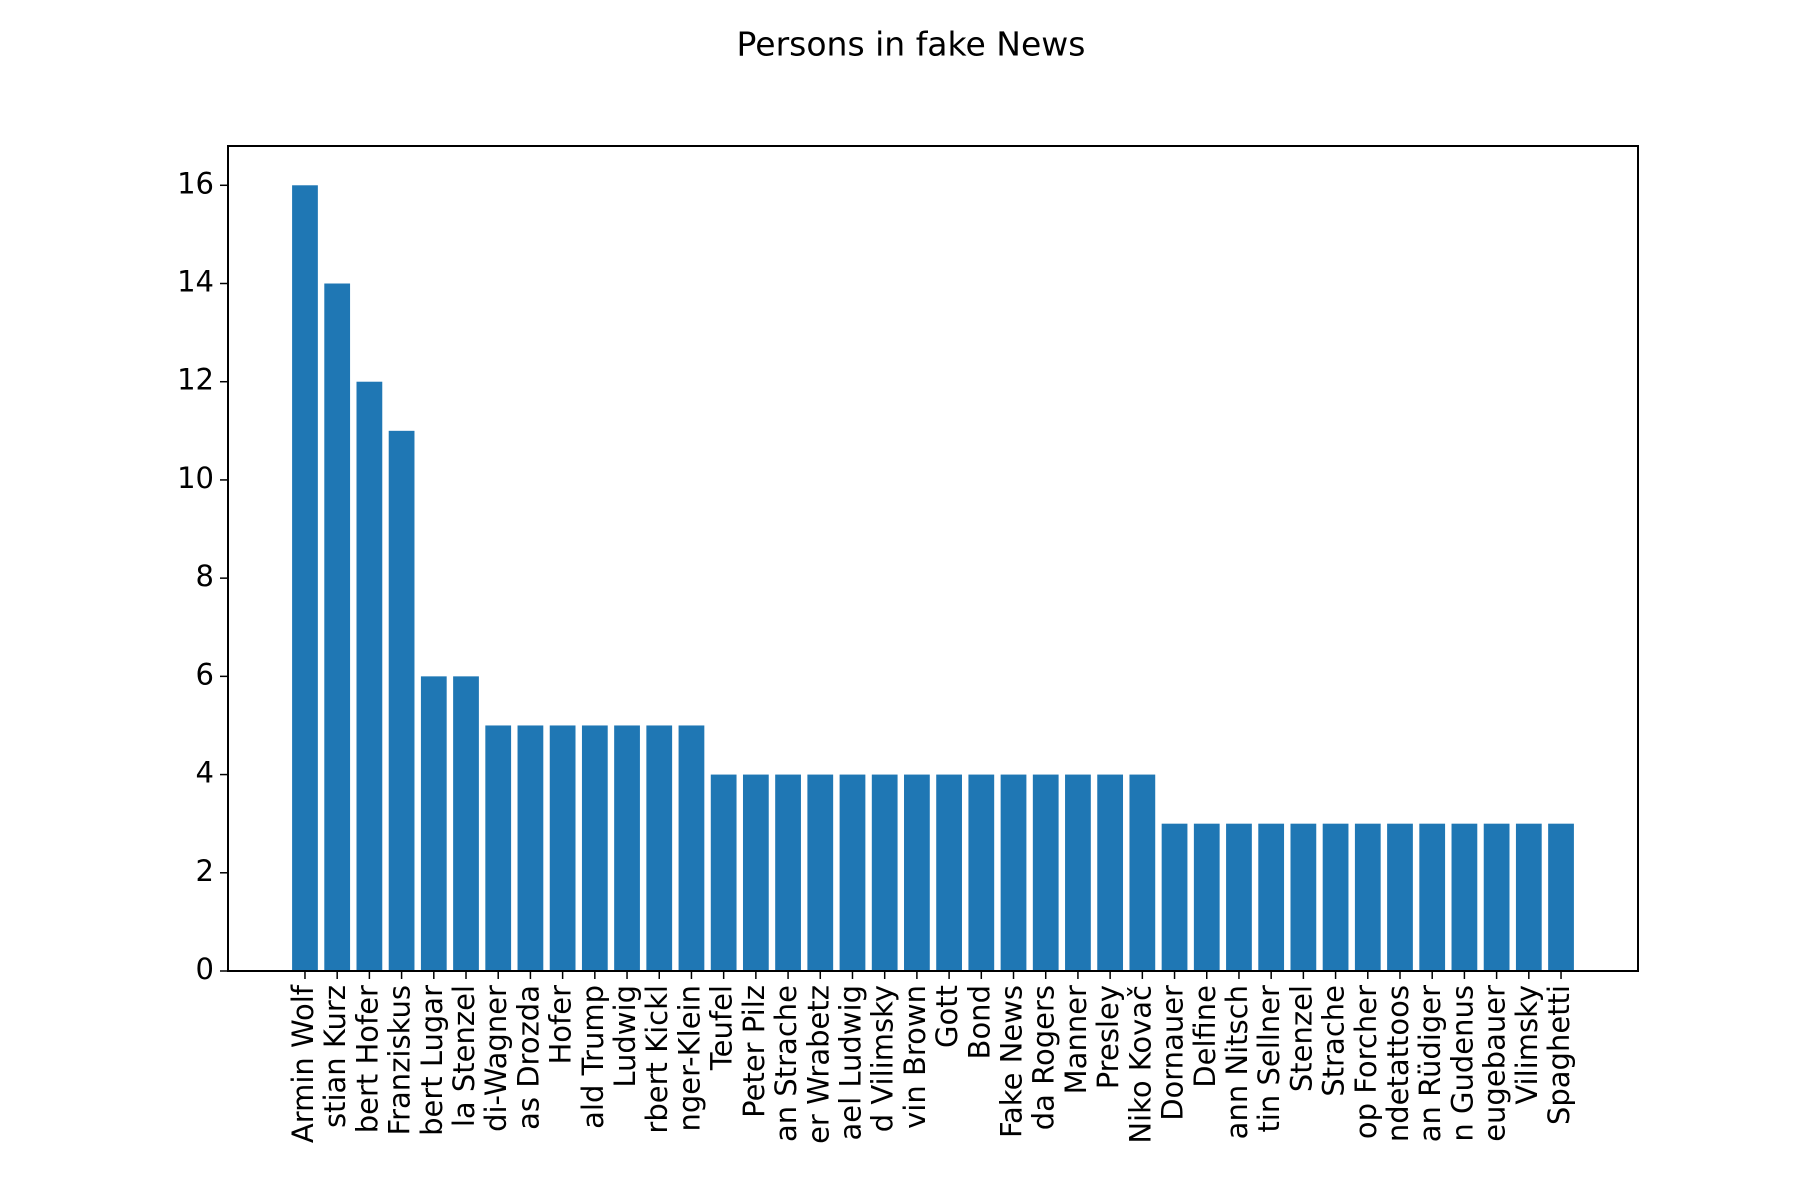 Image resolution: width=1800 pixels, height=1200 pixels. Describe the element at coordinates (496, 1058) in the screenshot. I see `x-tick-label: di-Wagner` at that location.